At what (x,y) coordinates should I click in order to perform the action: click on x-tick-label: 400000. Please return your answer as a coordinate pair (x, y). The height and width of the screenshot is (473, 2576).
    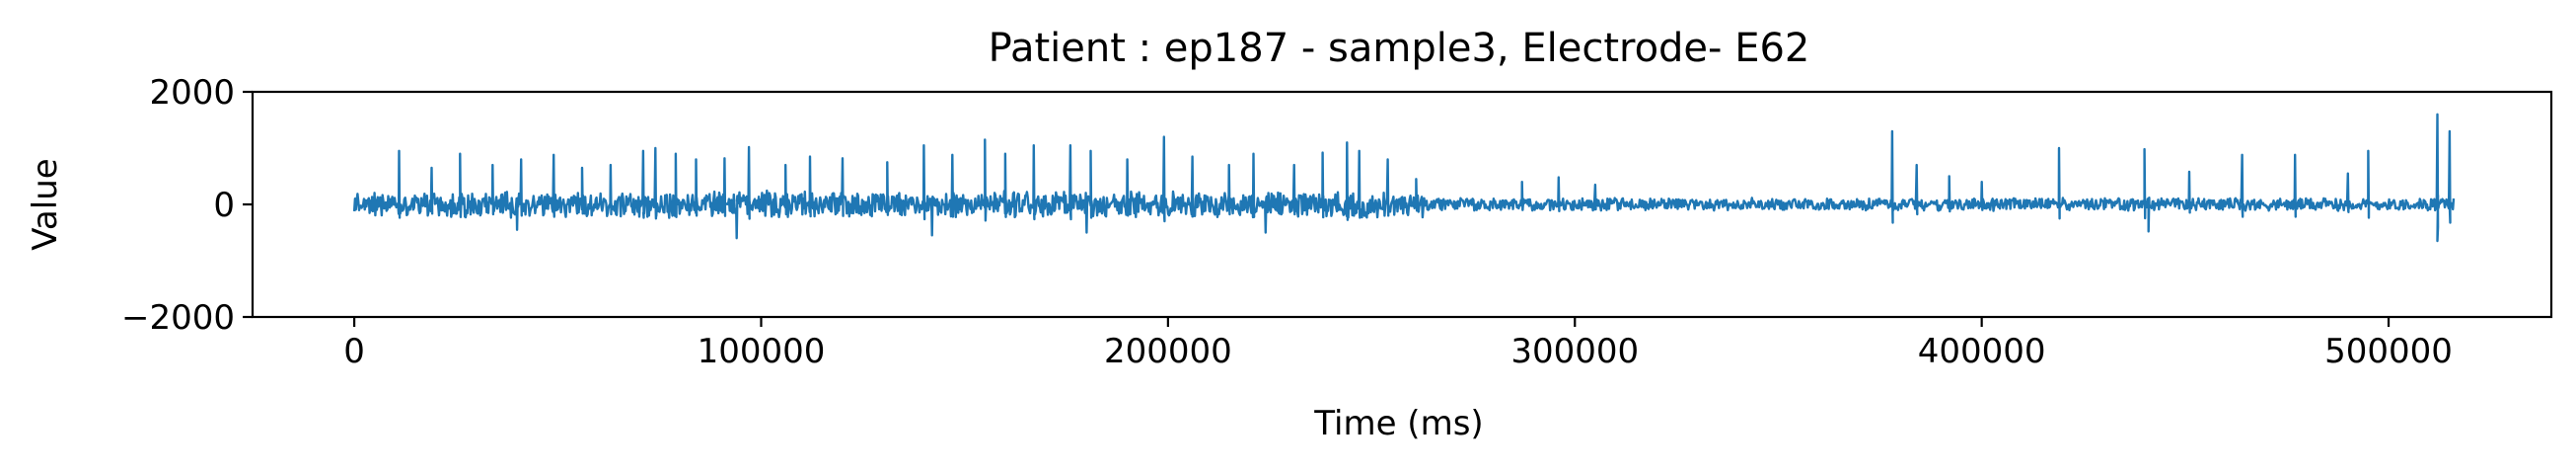
    Looking at the image, I should click on (1982, 351).